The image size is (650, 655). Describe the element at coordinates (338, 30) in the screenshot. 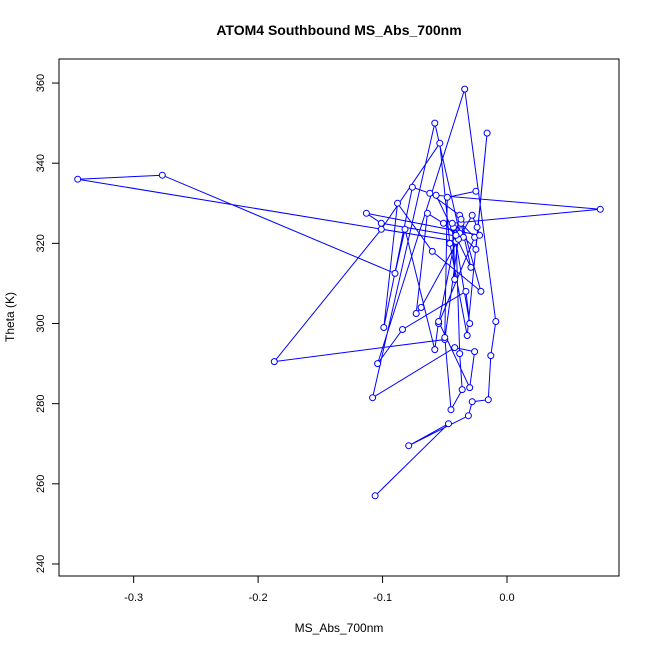

I see `chart-title: ATOM4 Southbound MS_Abs_700nm` at that location.